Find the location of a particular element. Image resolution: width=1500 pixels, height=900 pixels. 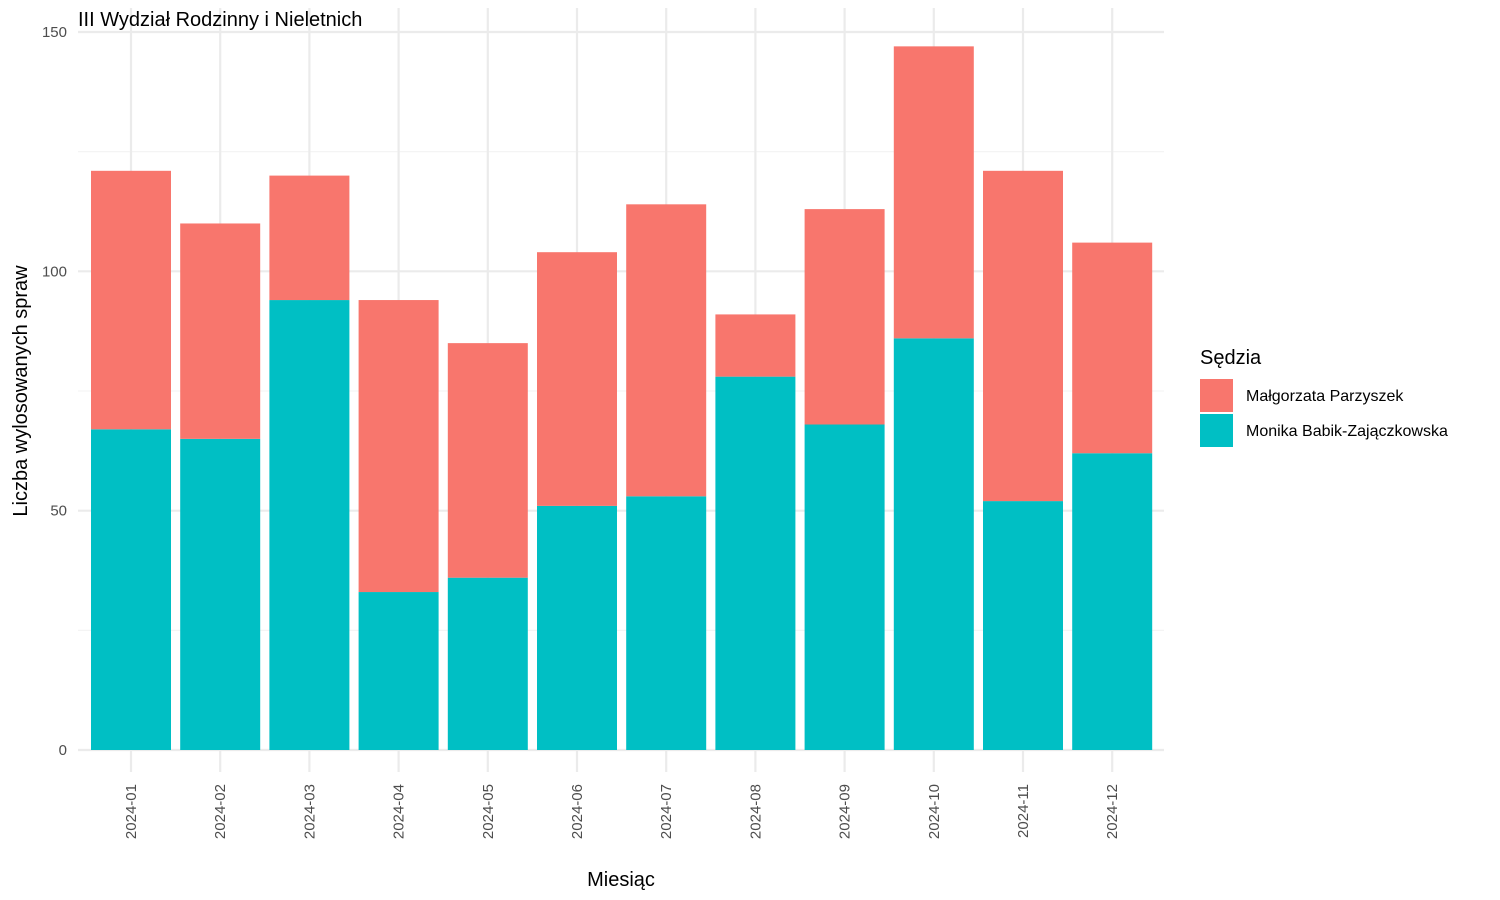

y-tick-labels: 0 50 100 150 is located at coordinates (54, 391).